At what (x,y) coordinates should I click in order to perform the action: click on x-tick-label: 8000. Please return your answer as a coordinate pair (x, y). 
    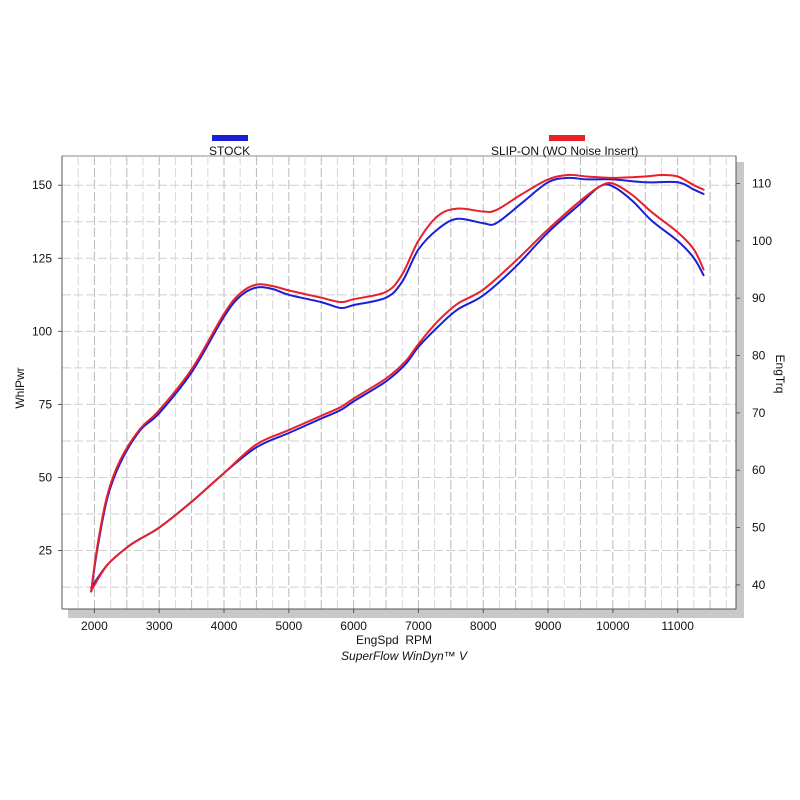
    Looking at the image, I should click on (483, 626).